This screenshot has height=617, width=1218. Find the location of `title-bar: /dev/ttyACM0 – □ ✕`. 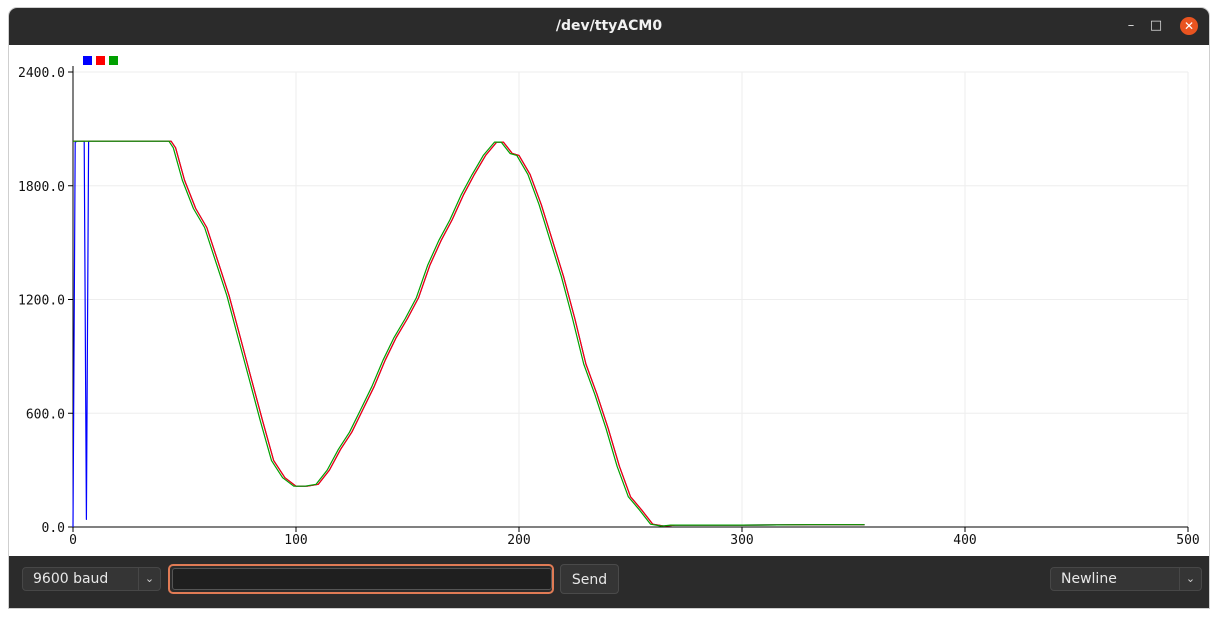

title-bar: /dev/ttyACM0 – □ ✕ is located at coordinates (609, 26).